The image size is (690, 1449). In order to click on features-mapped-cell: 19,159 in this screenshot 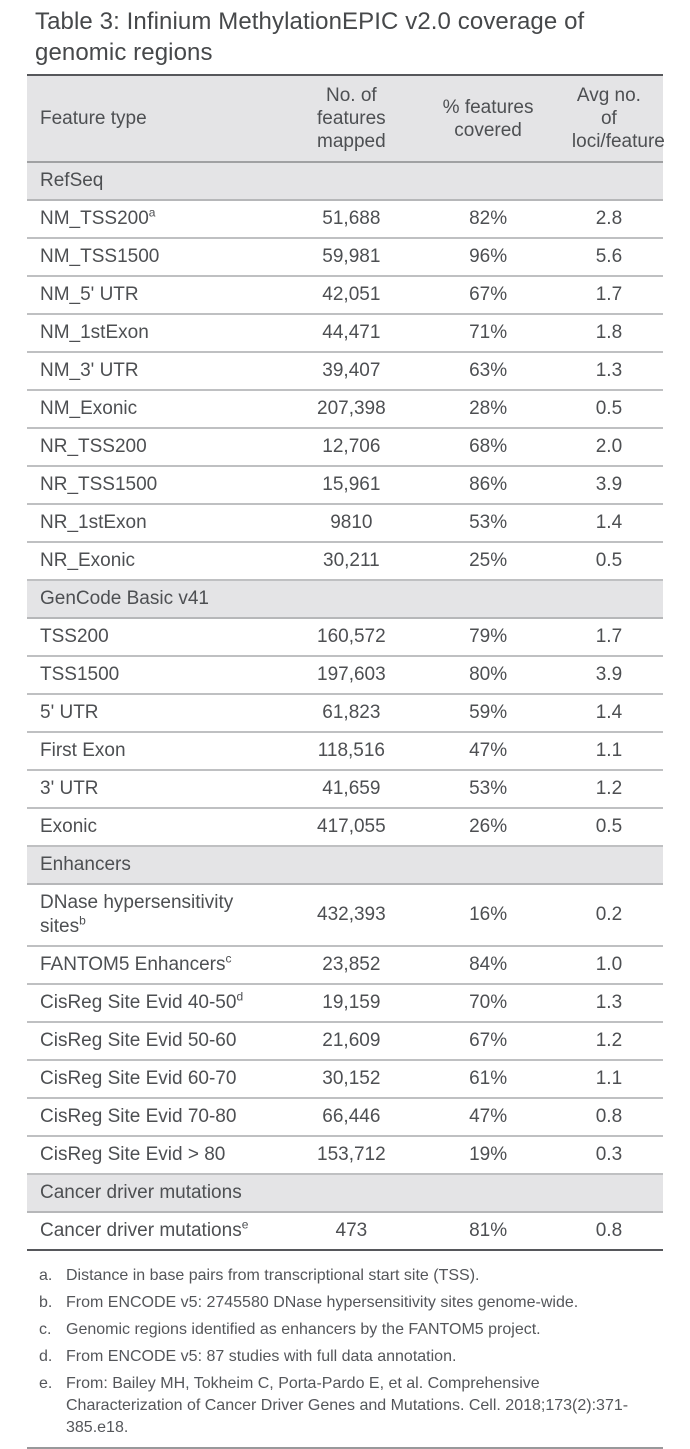, I will do `click(351, 1004)`.